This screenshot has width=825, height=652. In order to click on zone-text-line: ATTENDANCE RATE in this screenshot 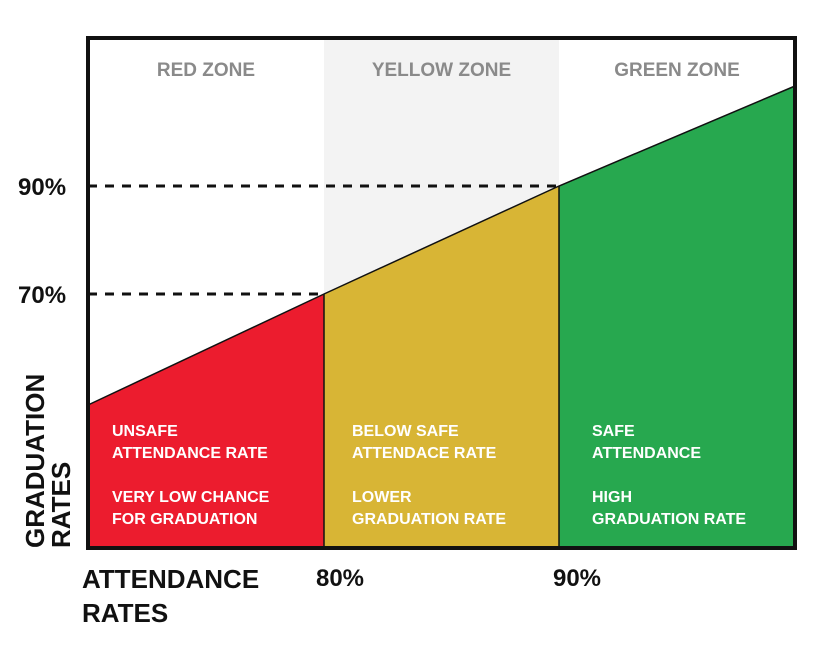, I will do `click(190, 453)`.